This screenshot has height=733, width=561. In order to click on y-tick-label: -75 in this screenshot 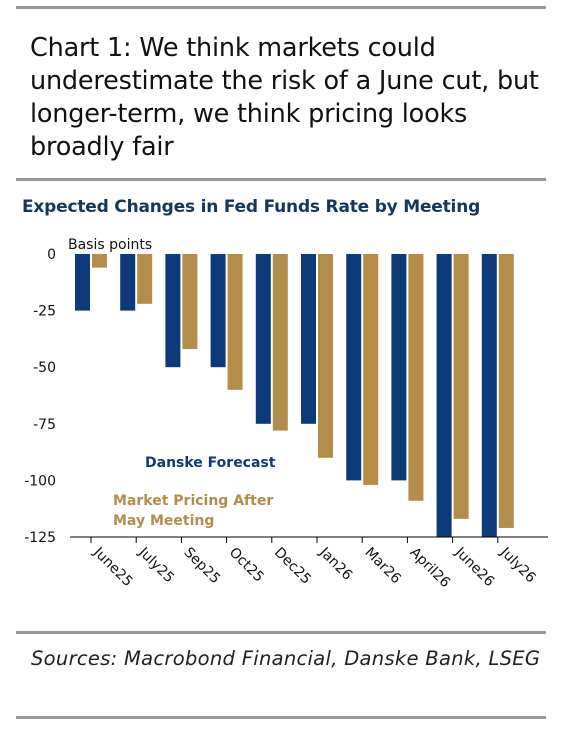, I will do `click(44, 425)`.